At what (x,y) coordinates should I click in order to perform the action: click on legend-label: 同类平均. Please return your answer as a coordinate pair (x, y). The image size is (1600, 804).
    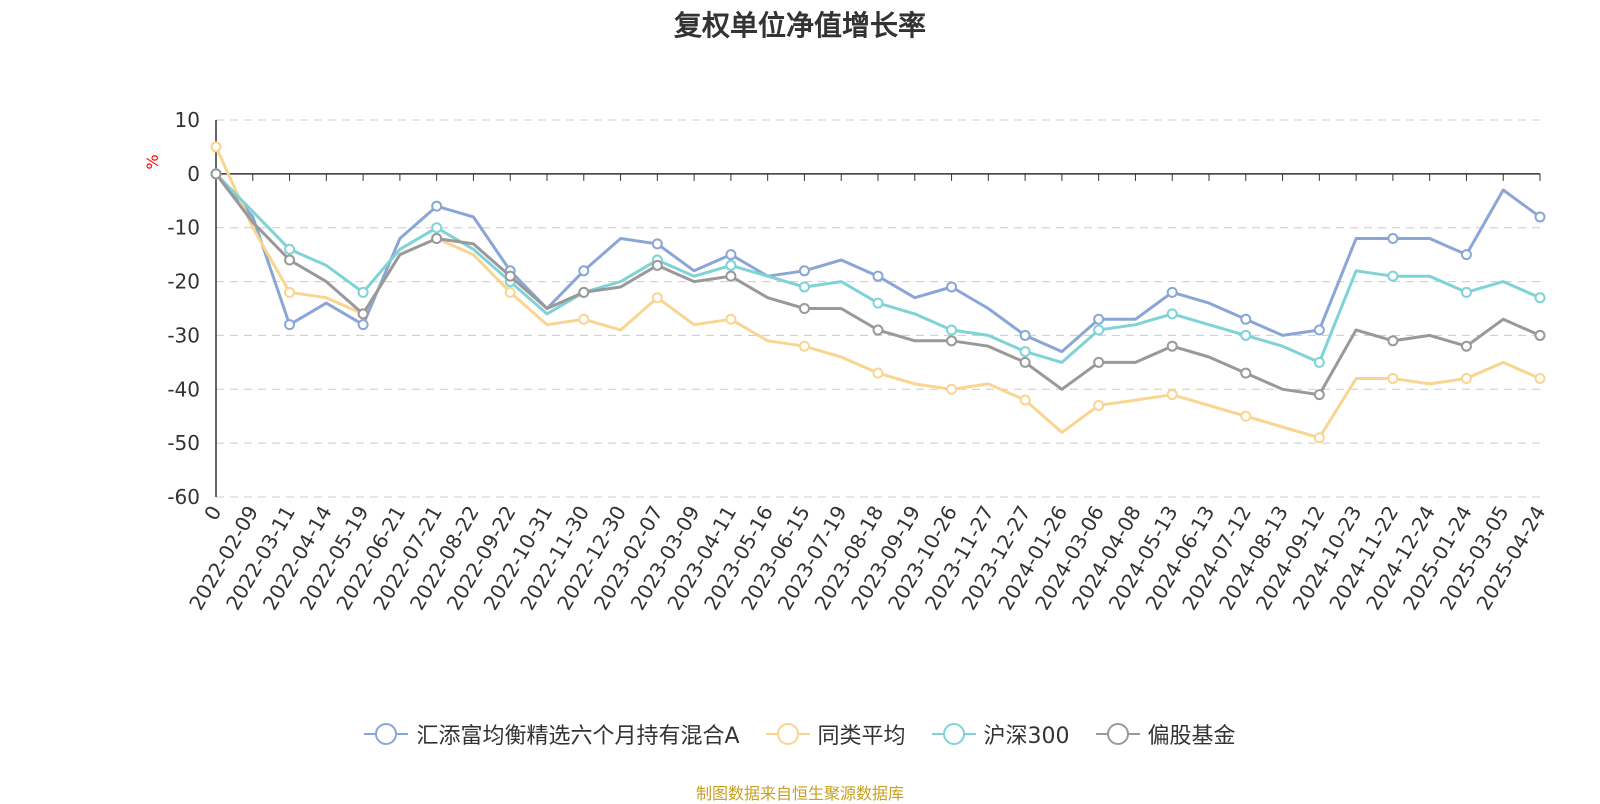
    Looking at the image, I should click on (861, 736).